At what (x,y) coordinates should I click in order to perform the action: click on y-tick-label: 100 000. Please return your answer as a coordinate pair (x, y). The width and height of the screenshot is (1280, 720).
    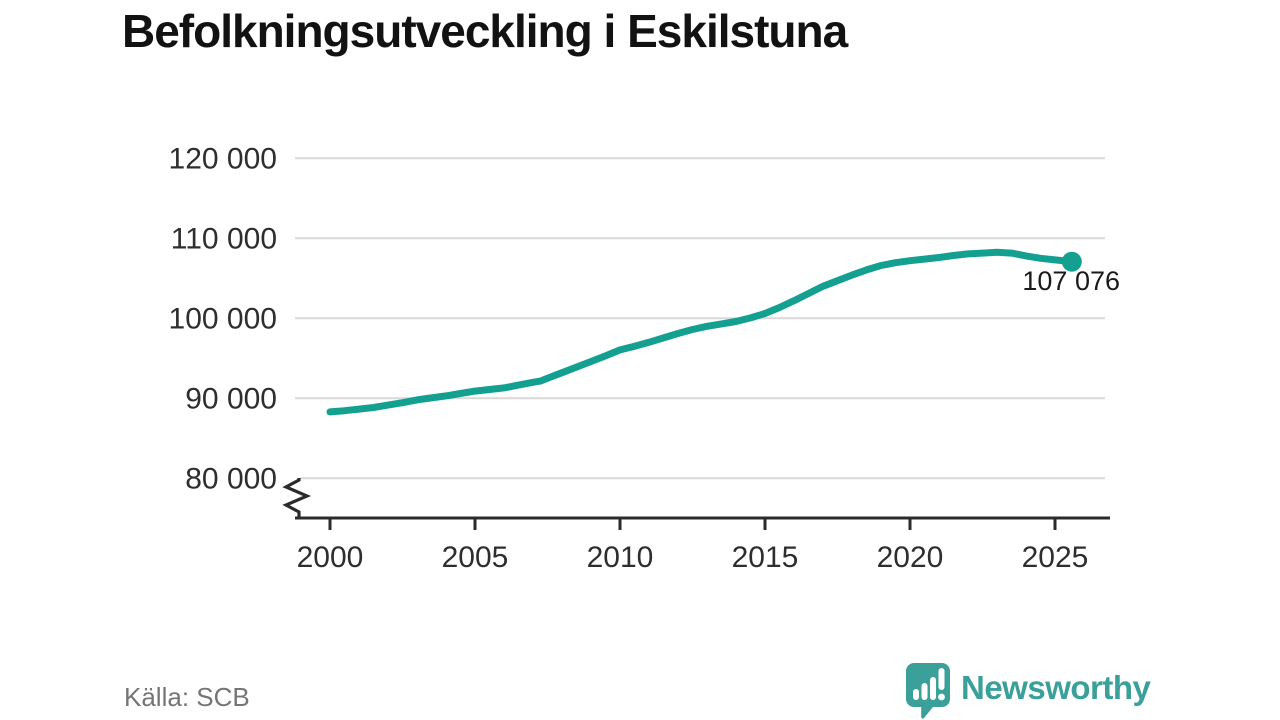
    Looking at the image, I should click on (223, 318).